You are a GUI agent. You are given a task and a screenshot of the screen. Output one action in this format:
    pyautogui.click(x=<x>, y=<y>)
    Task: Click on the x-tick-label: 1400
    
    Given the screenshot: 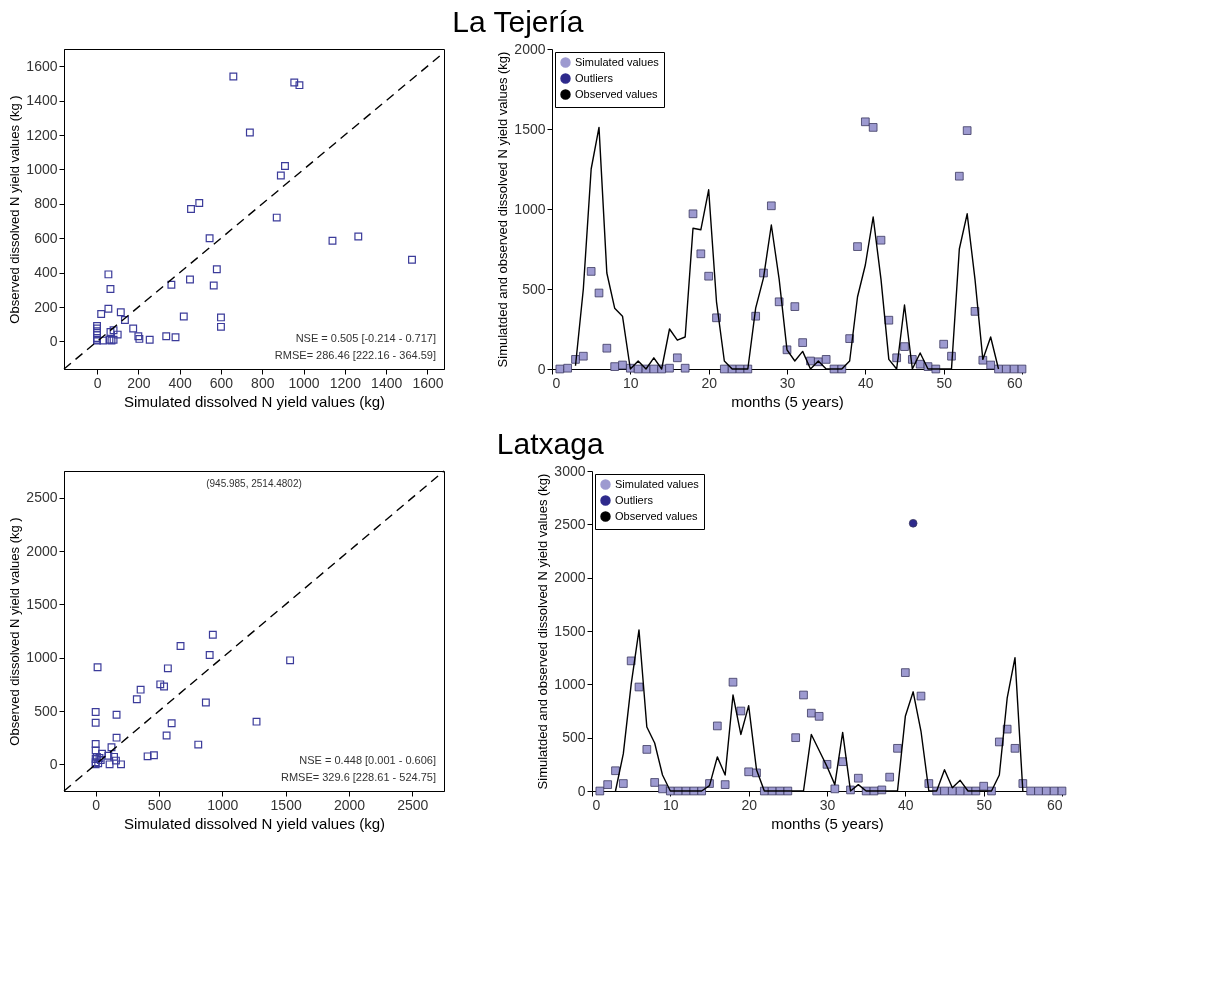 What is the action you would take?
    pyautogui.click(x=387, y=382)
    